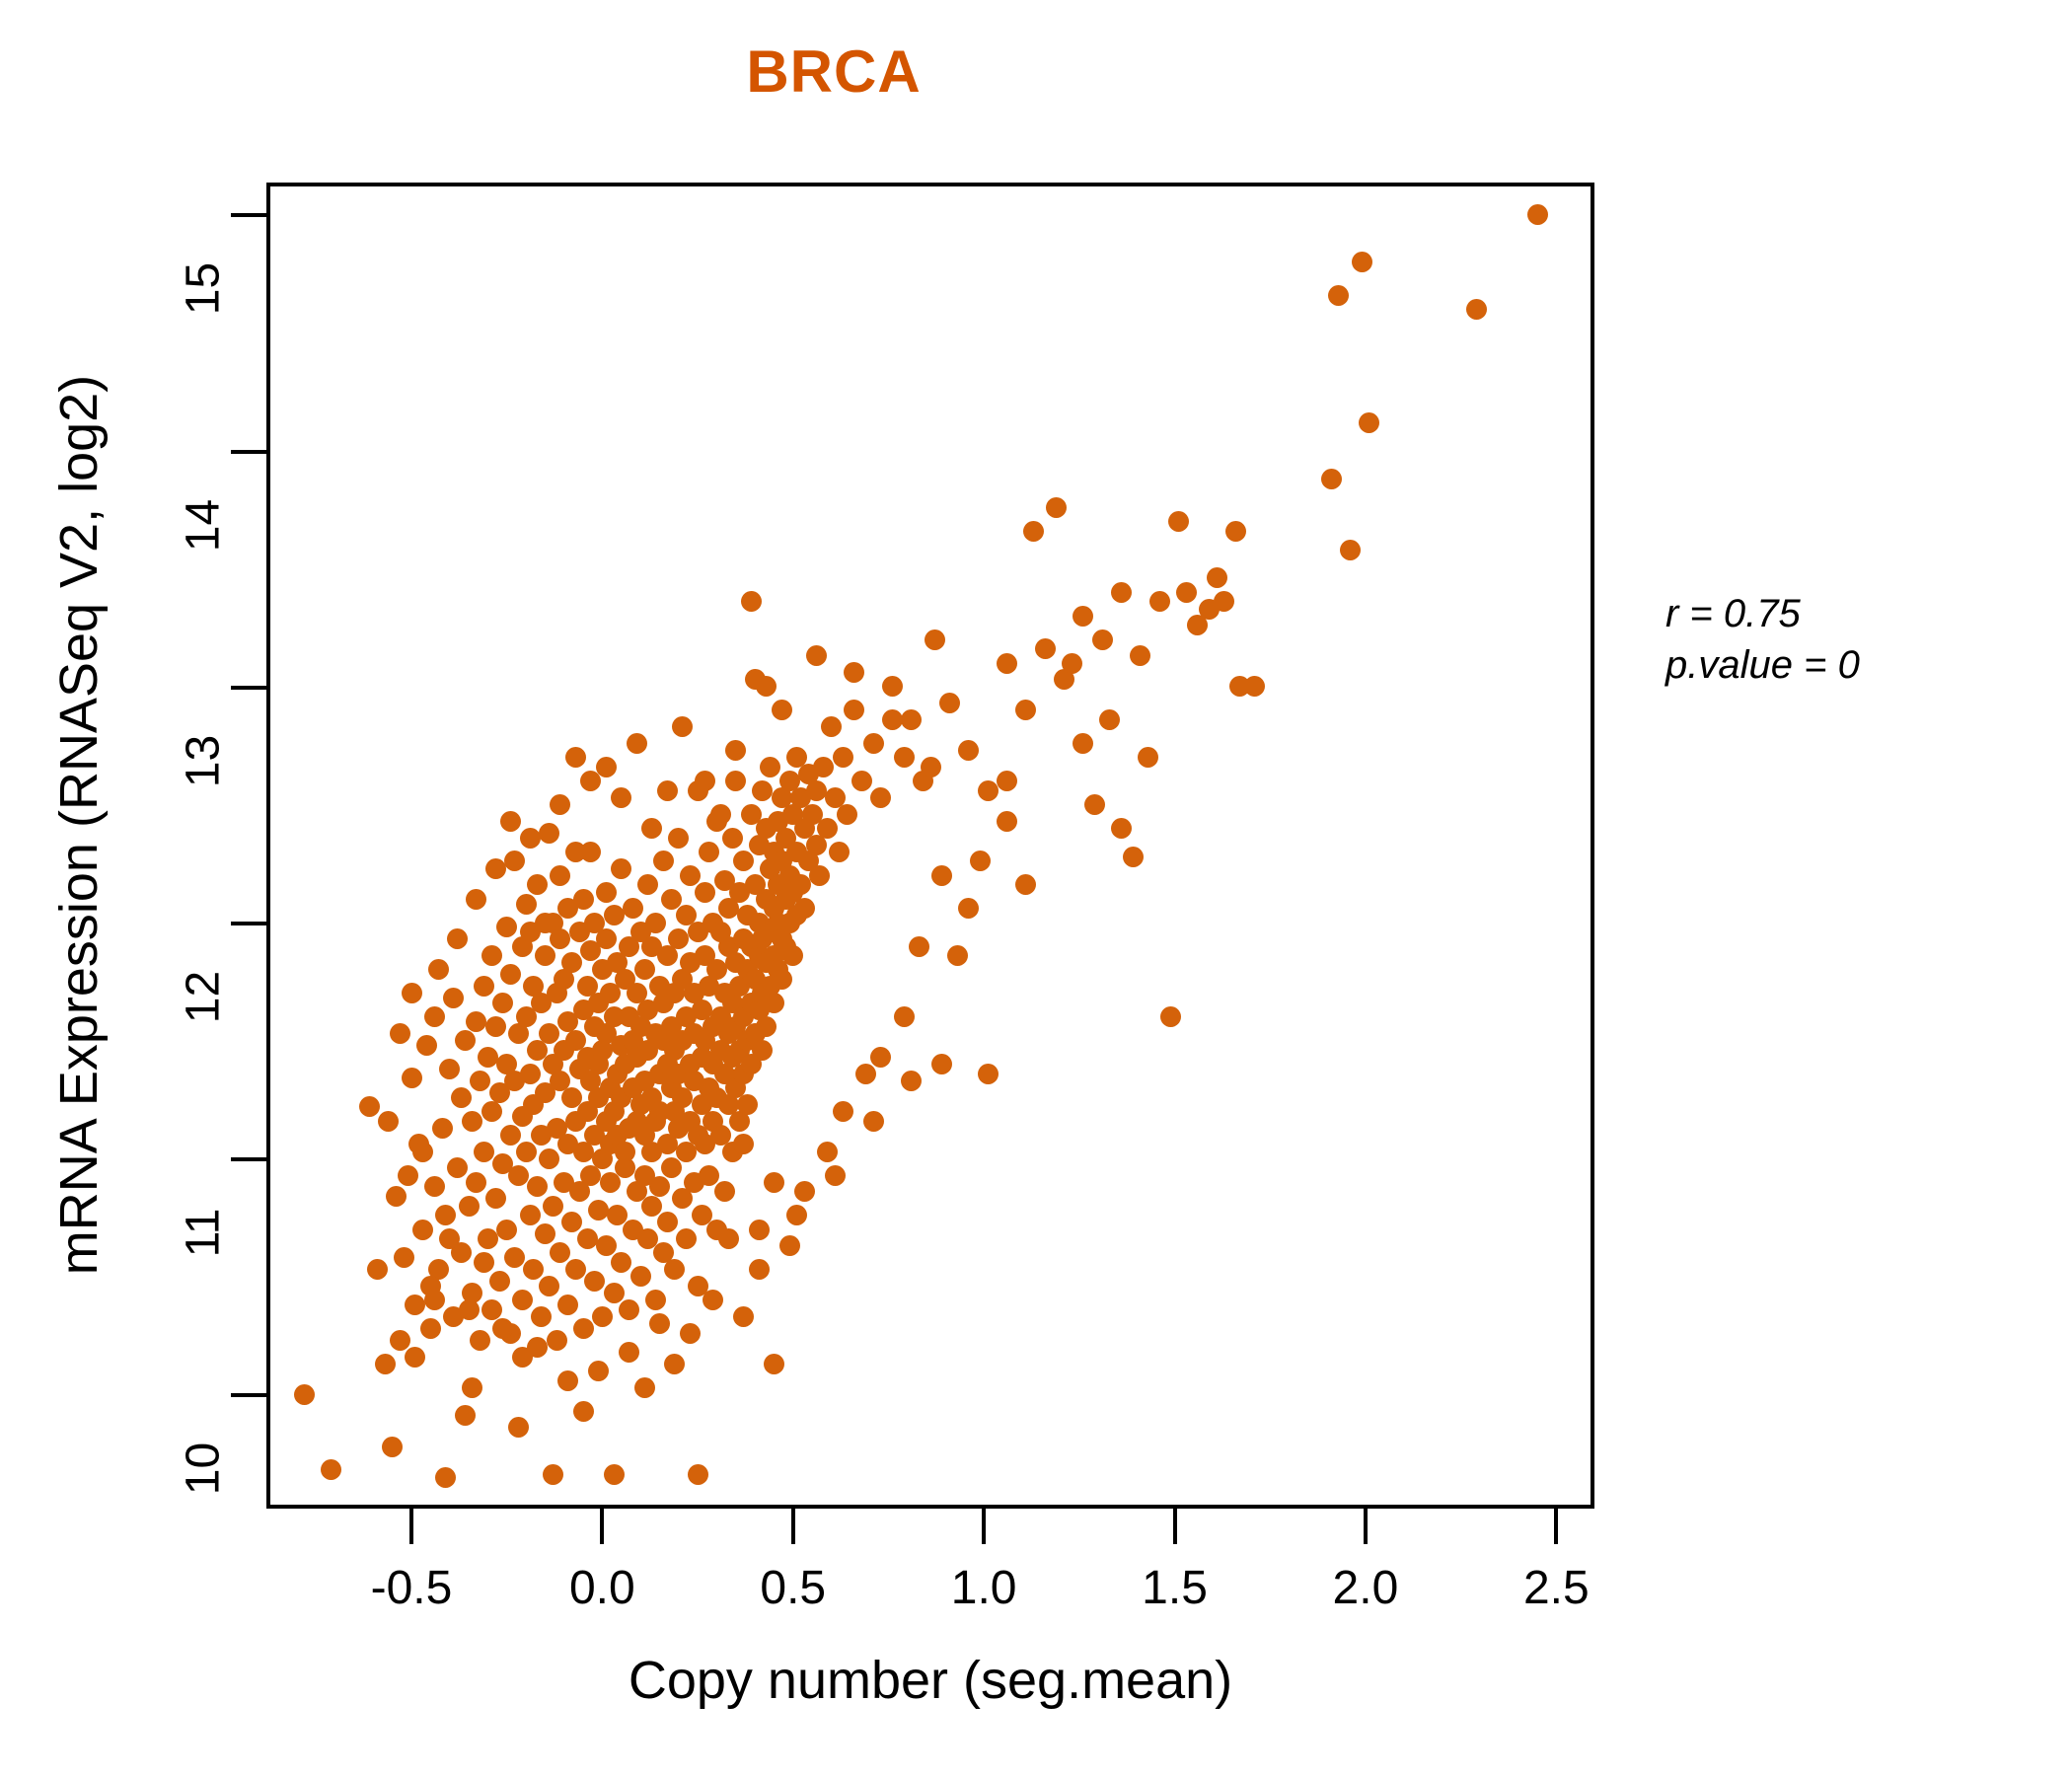 The height and width of the screenshot is (1776, 2072). What do you see at coordinates (1365, 1588) in the screenshot?
I see `x-axis-tick-label: 2.0` at bounding box center [1365, 1588].